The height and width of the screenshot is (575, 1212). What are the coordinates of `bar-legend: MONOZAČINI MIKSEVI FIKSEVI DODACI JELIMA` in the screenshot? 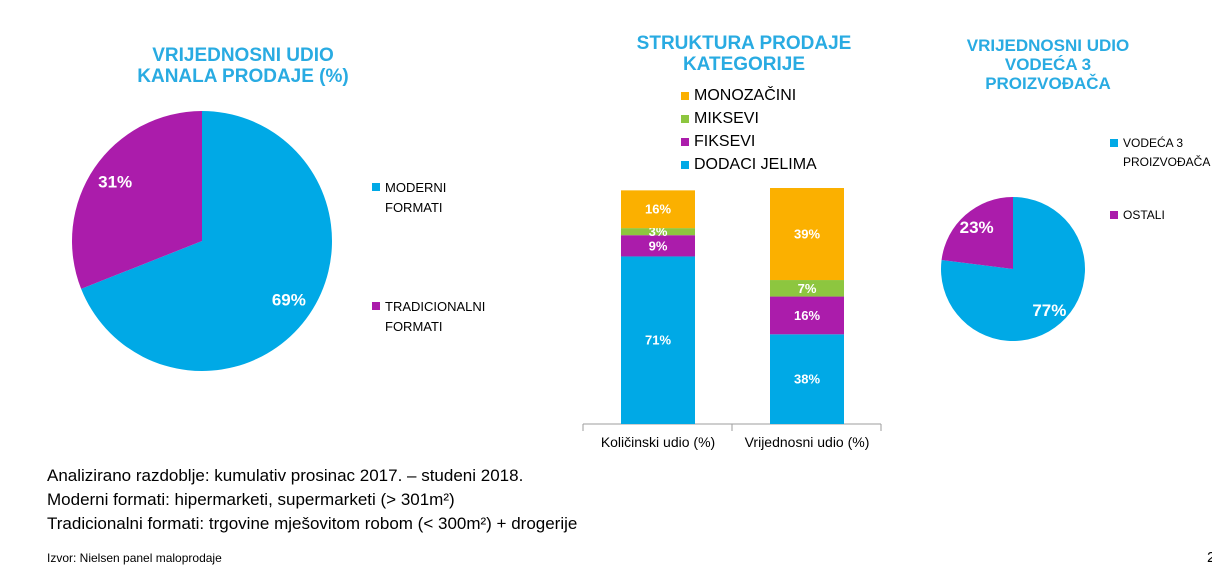 It's located at (749, 130).